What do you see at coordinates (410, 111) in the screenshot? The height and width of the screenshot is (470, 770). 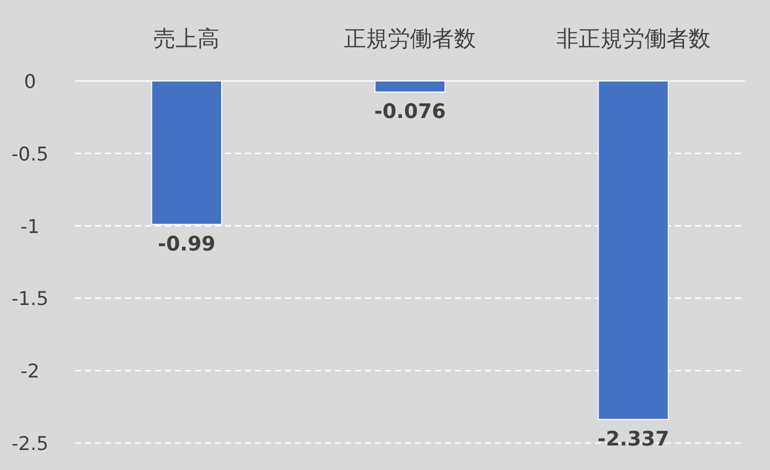 I see `data-label: -0.076` at bounding box center [410, 111].